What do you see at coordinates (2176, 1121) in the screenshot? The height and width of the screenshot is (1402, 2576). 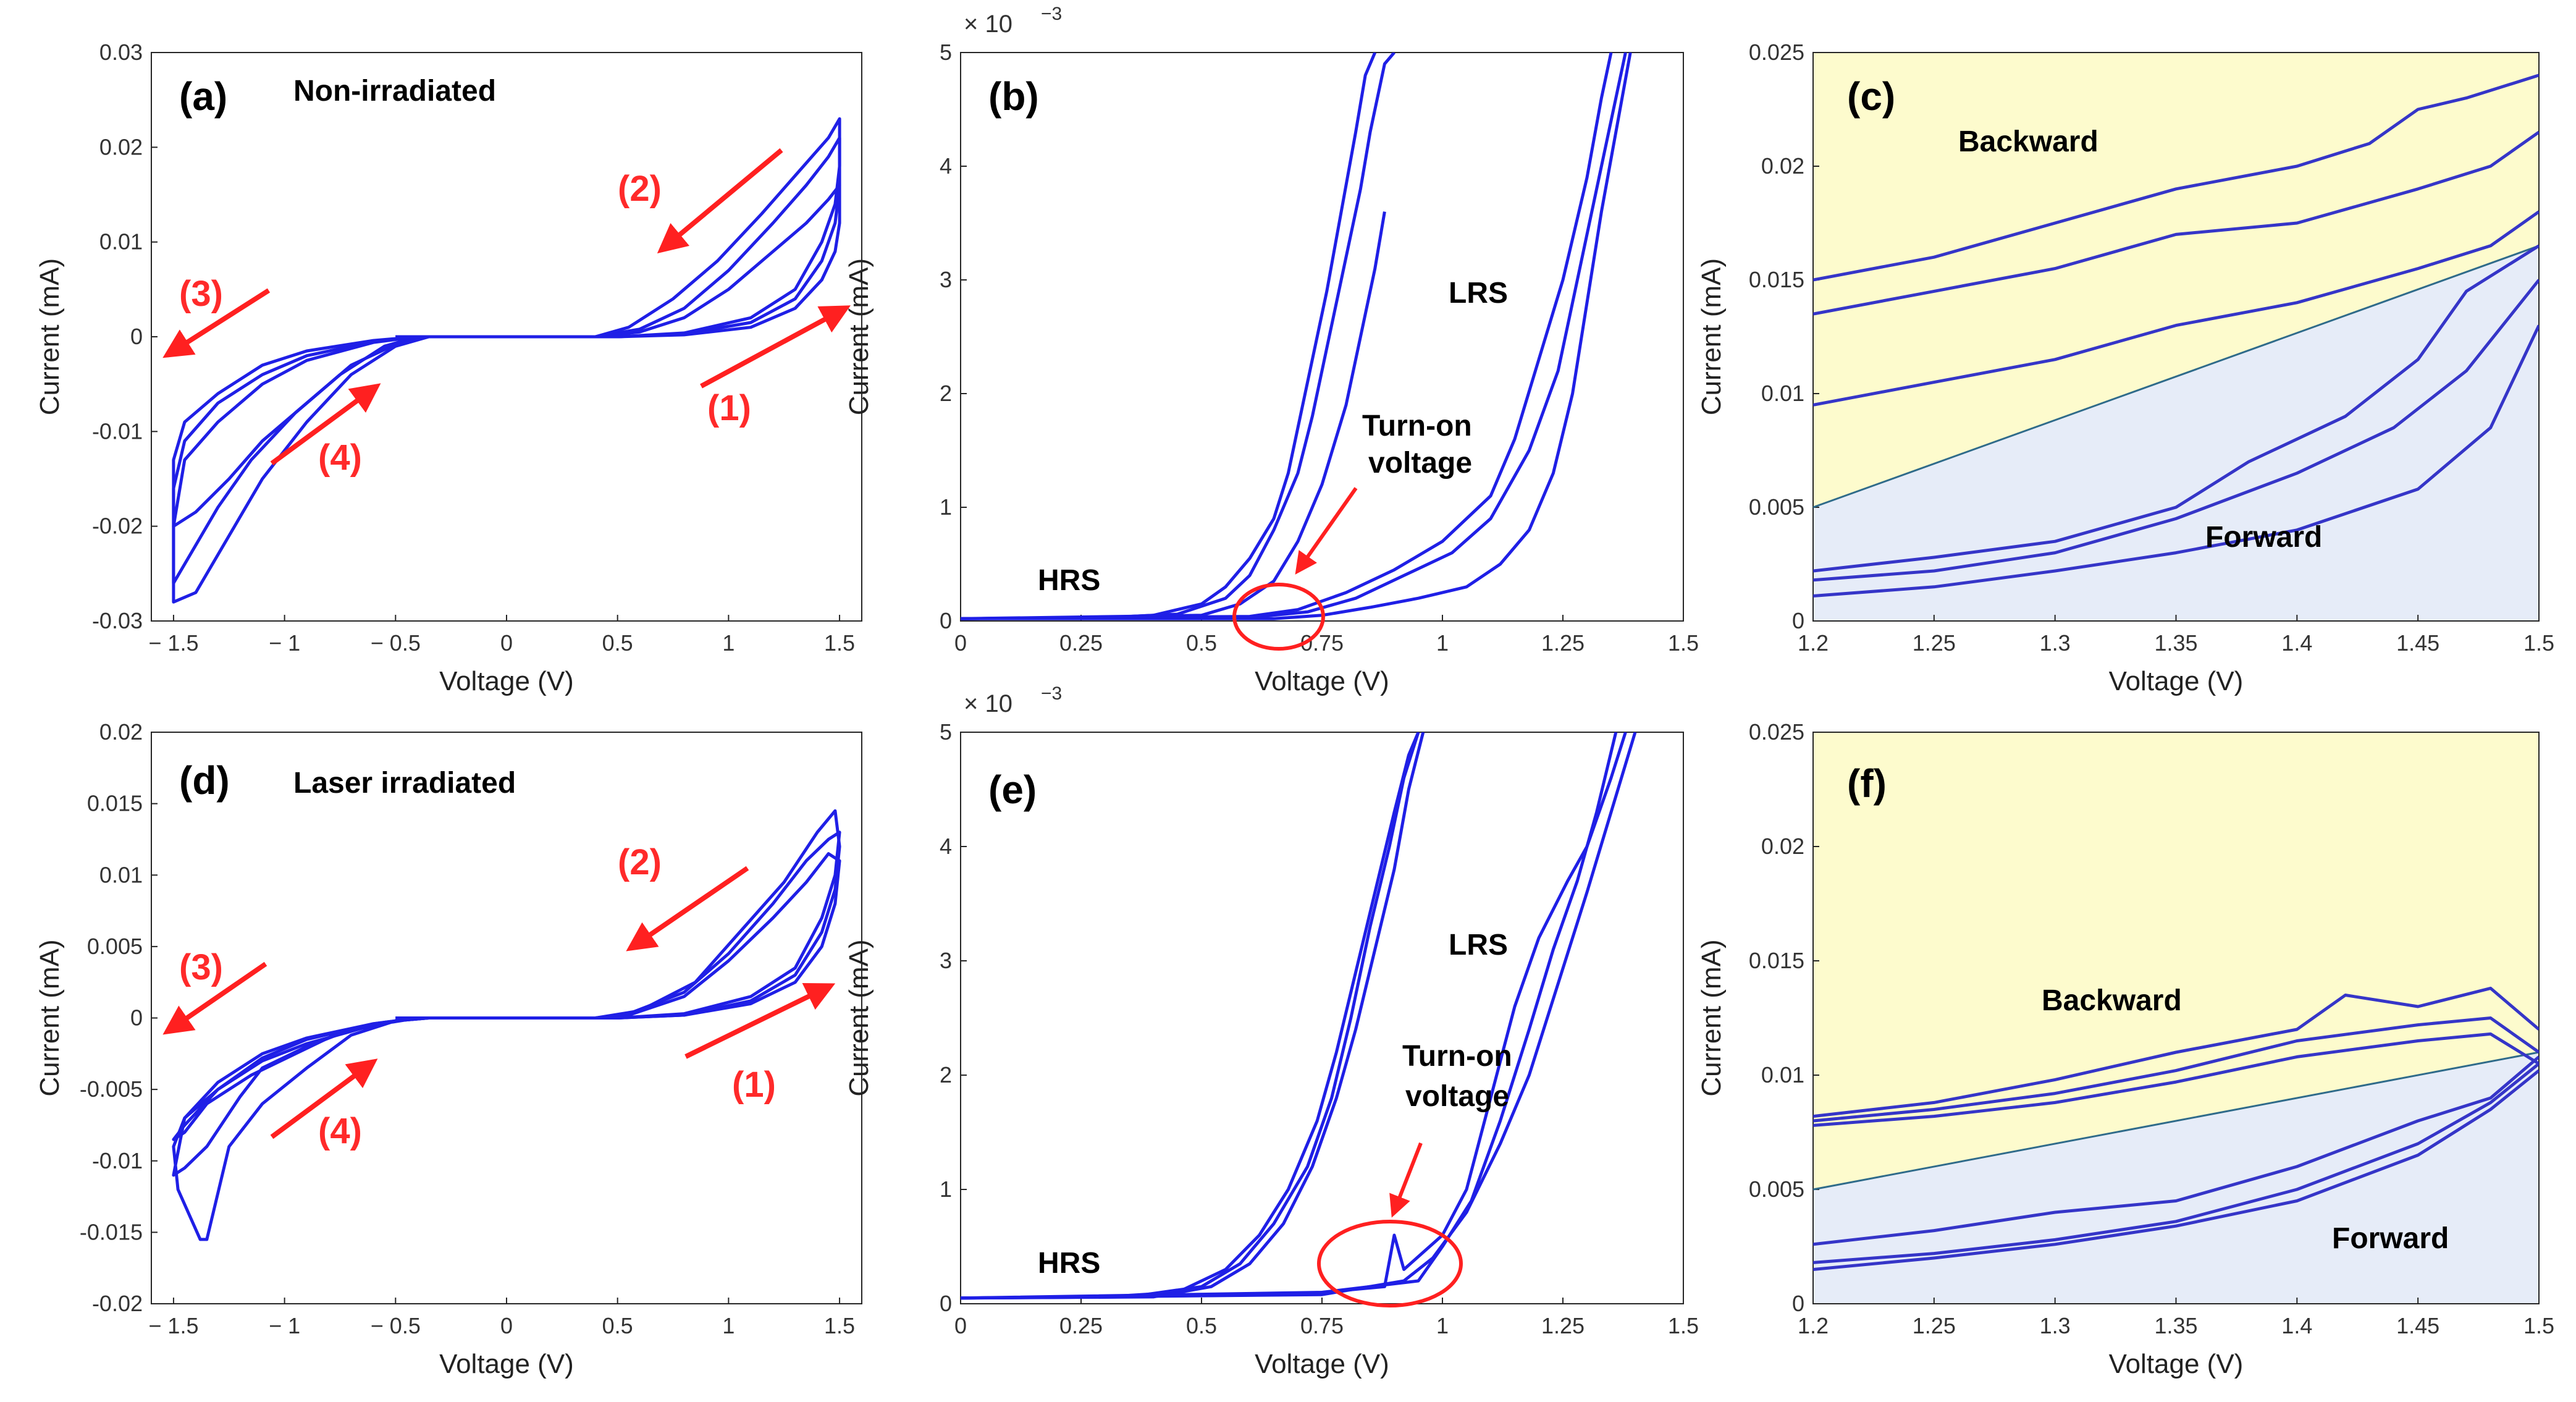 I see `region-divider-line` at bounding box center [2176, 1121].